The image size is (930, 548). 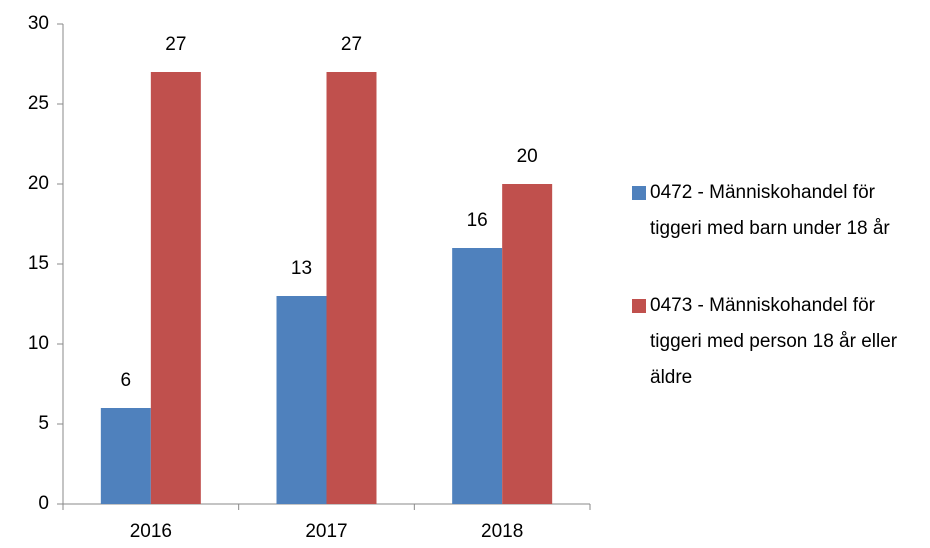 I want to click on x-tick-label: 2016, so click(x=151, y=531).